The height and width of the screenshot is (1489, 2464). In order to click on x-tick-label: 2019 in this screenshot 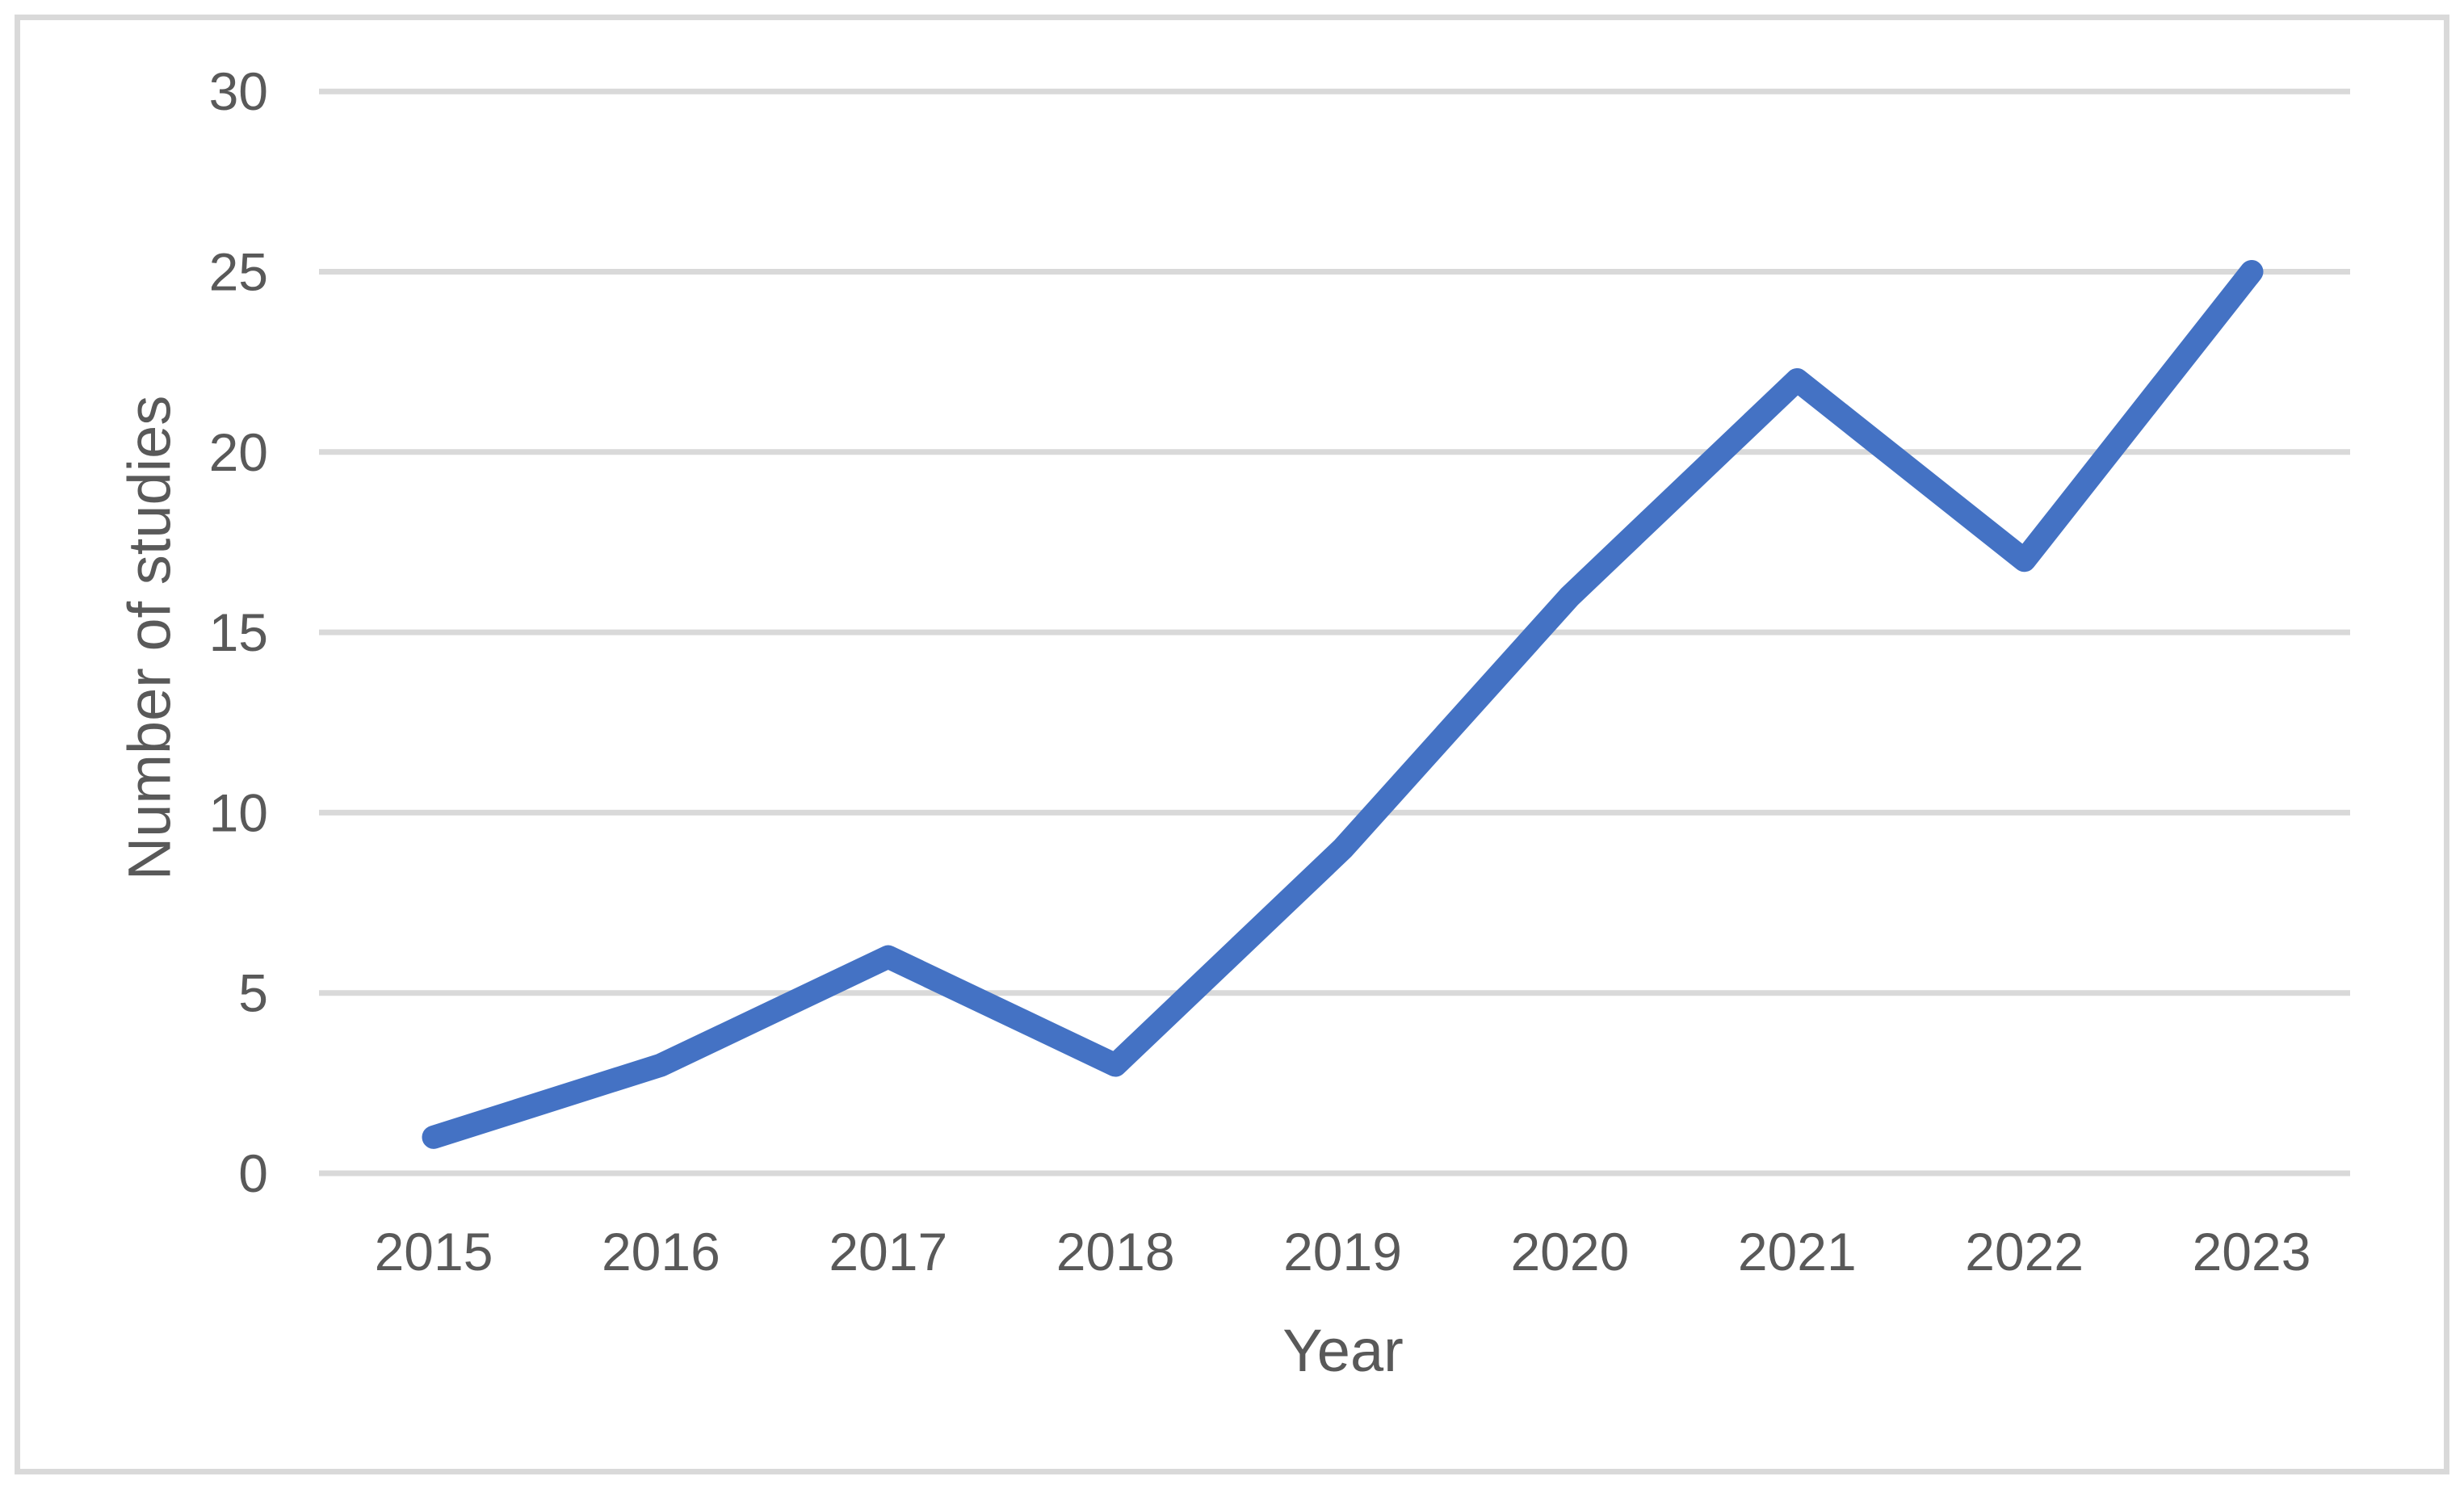, I will do `click(1342, 1251)`.